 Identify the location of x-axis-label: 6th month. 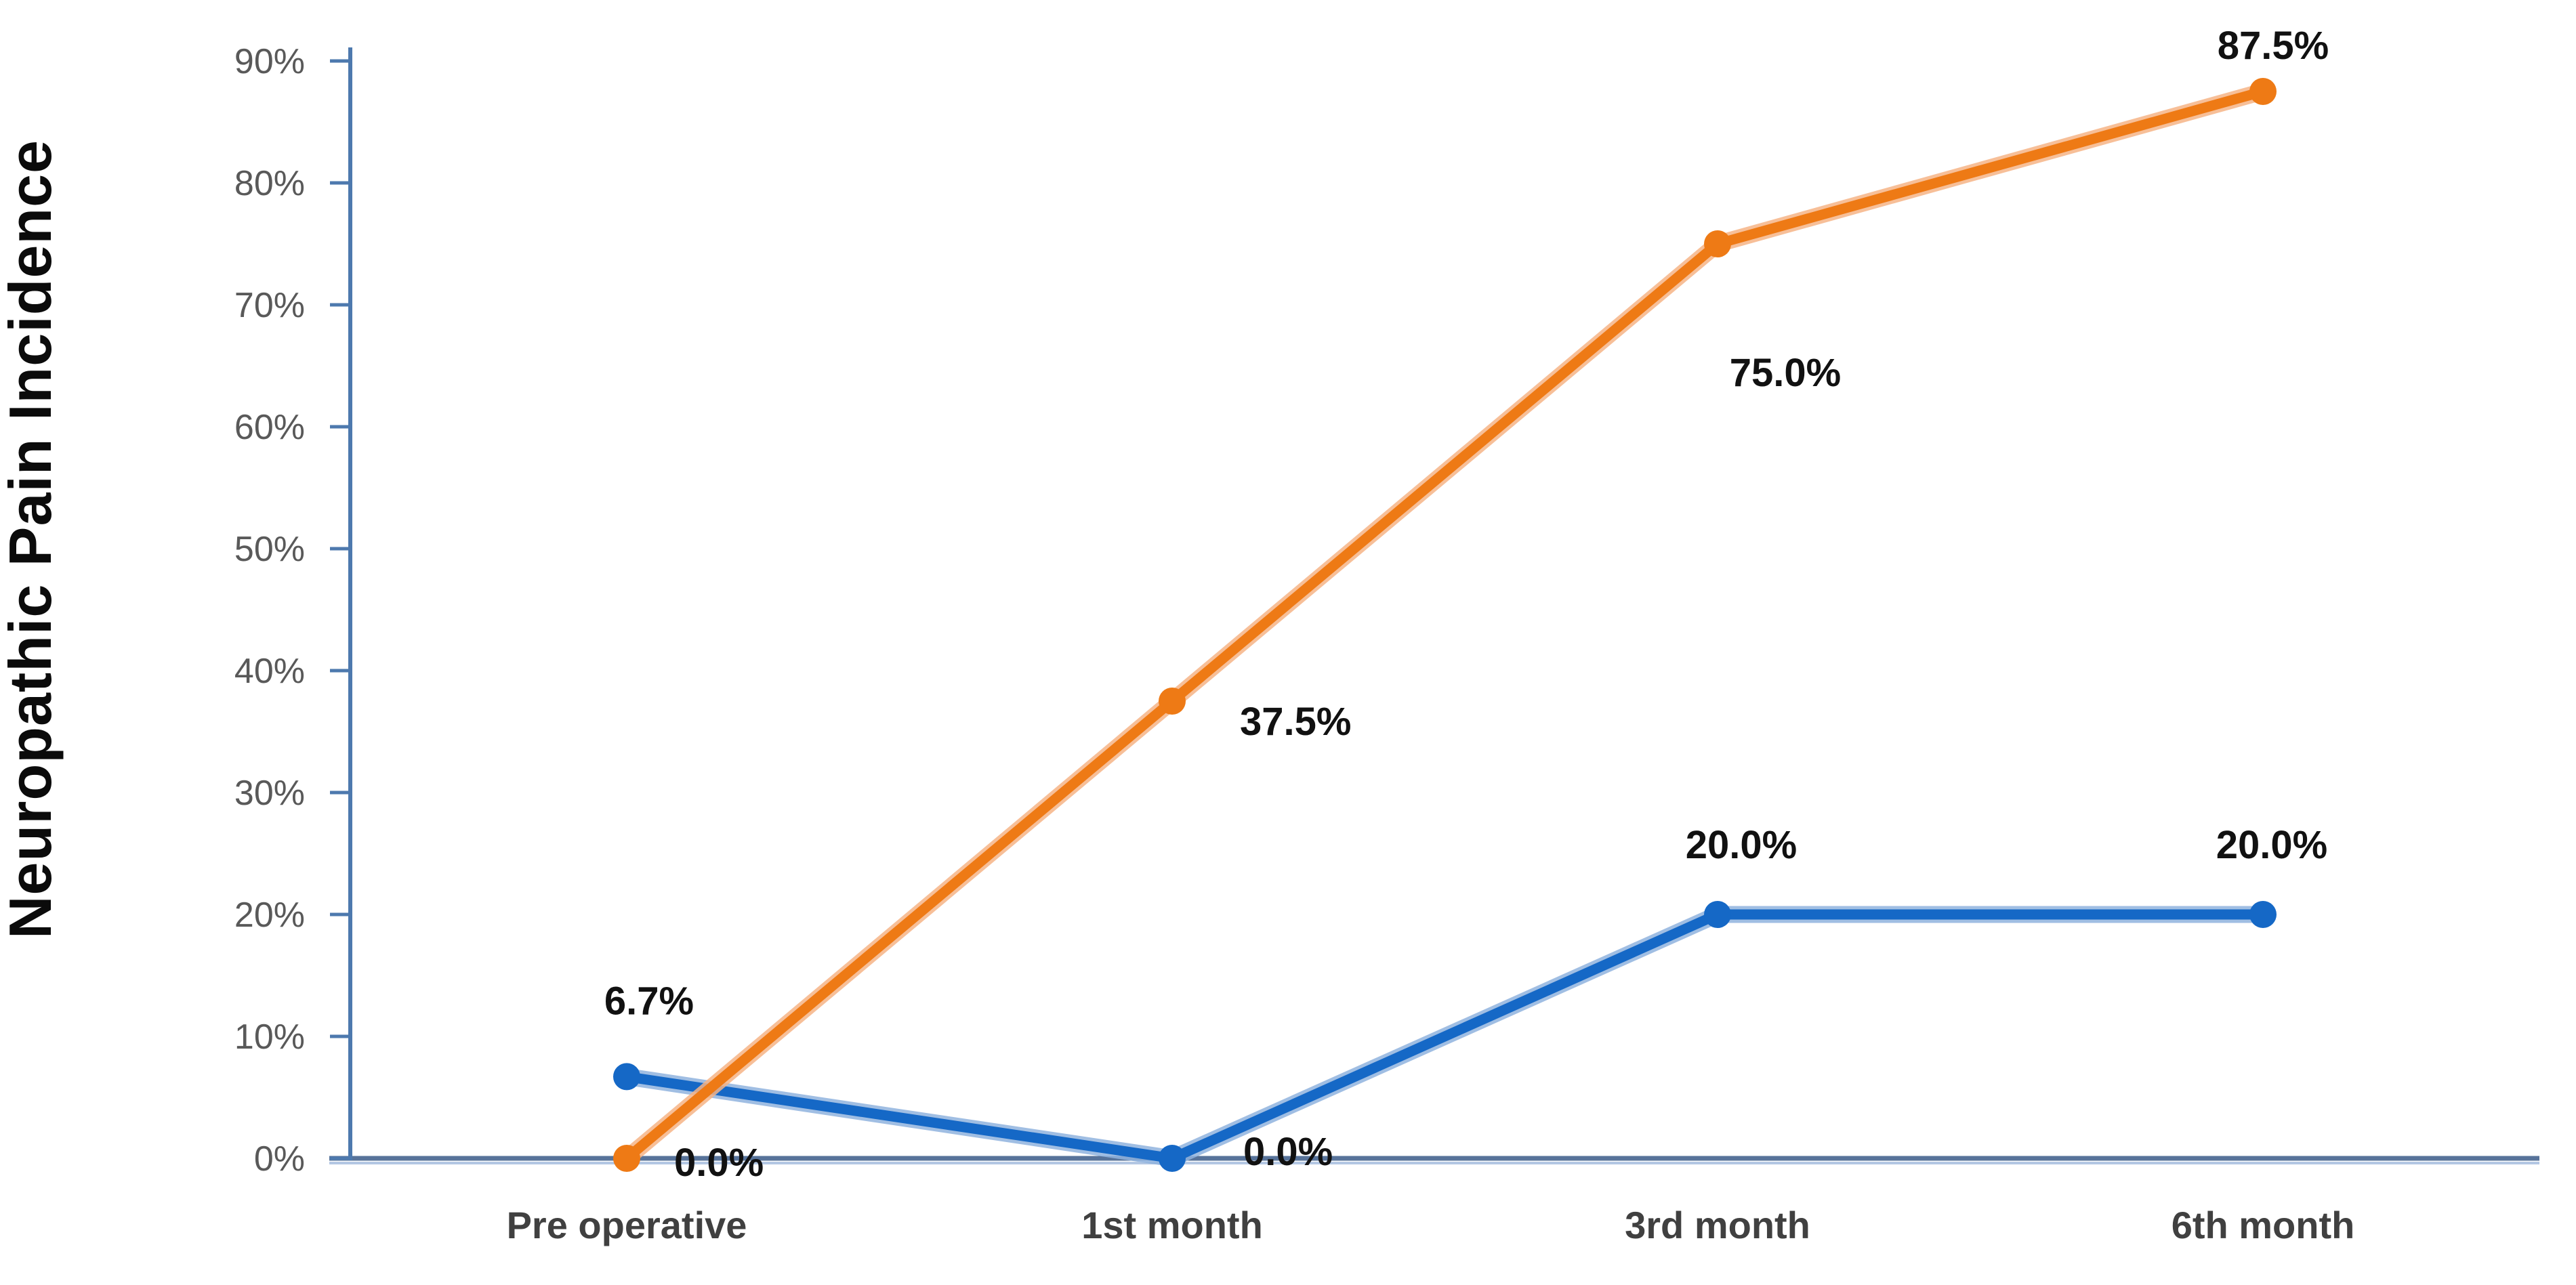
(2263, 1225).